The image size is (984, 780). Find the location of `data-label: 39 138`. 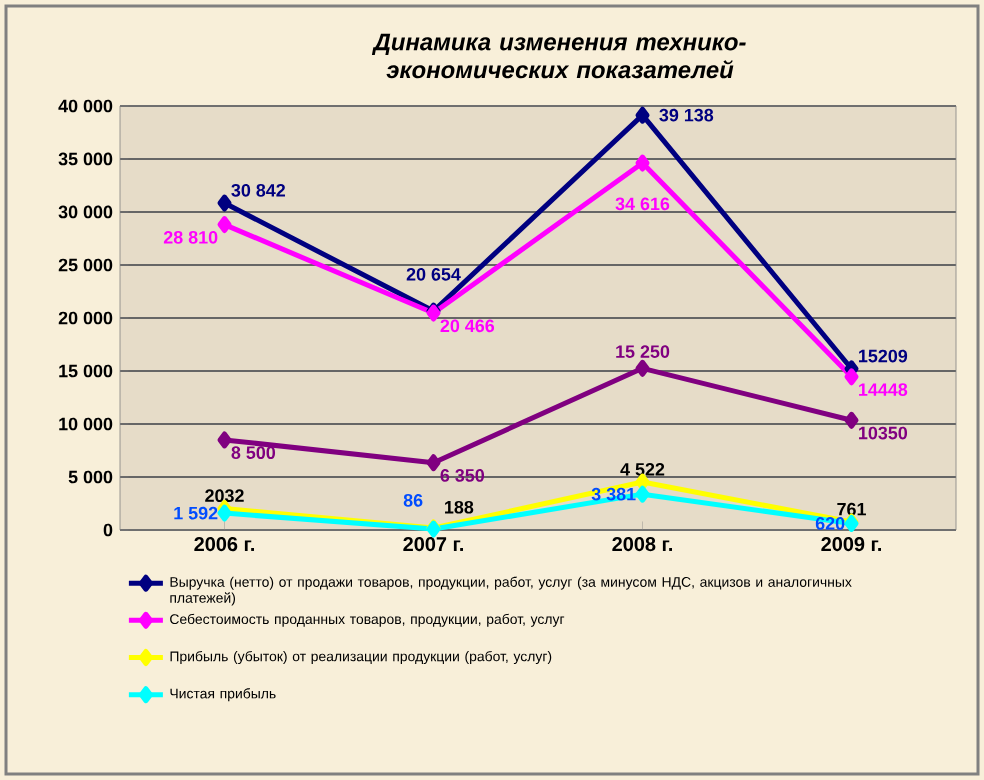

data-label: 39 138 is located at coordinates (686, 115).